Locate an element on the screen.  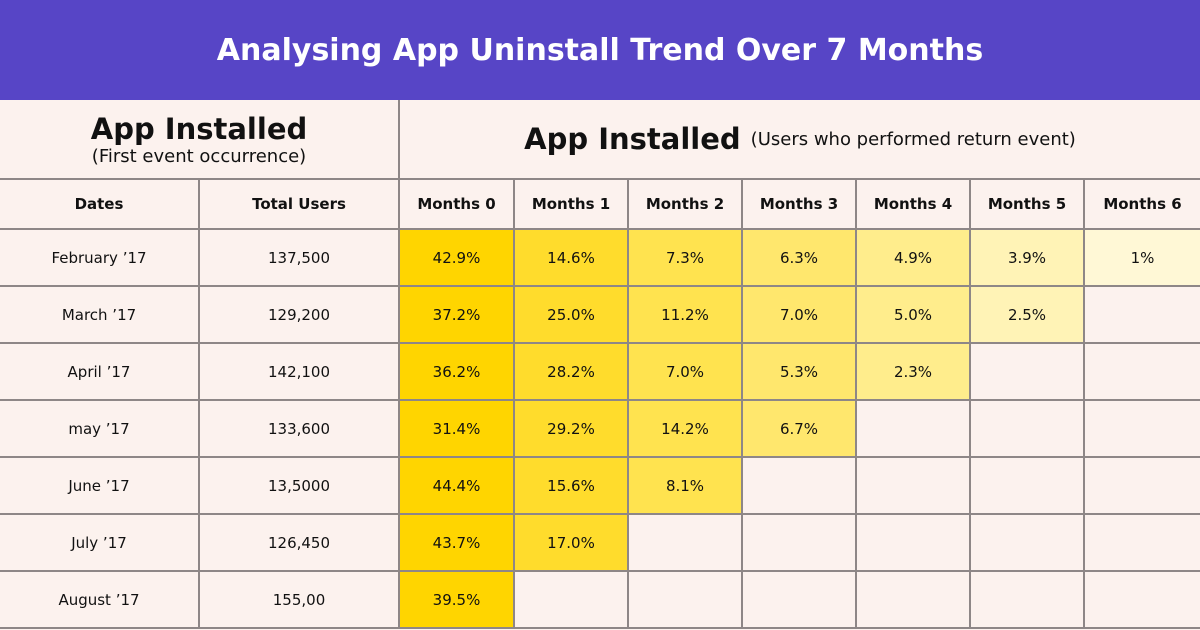
column-header: Total Users is located at coordinates (300, 205).